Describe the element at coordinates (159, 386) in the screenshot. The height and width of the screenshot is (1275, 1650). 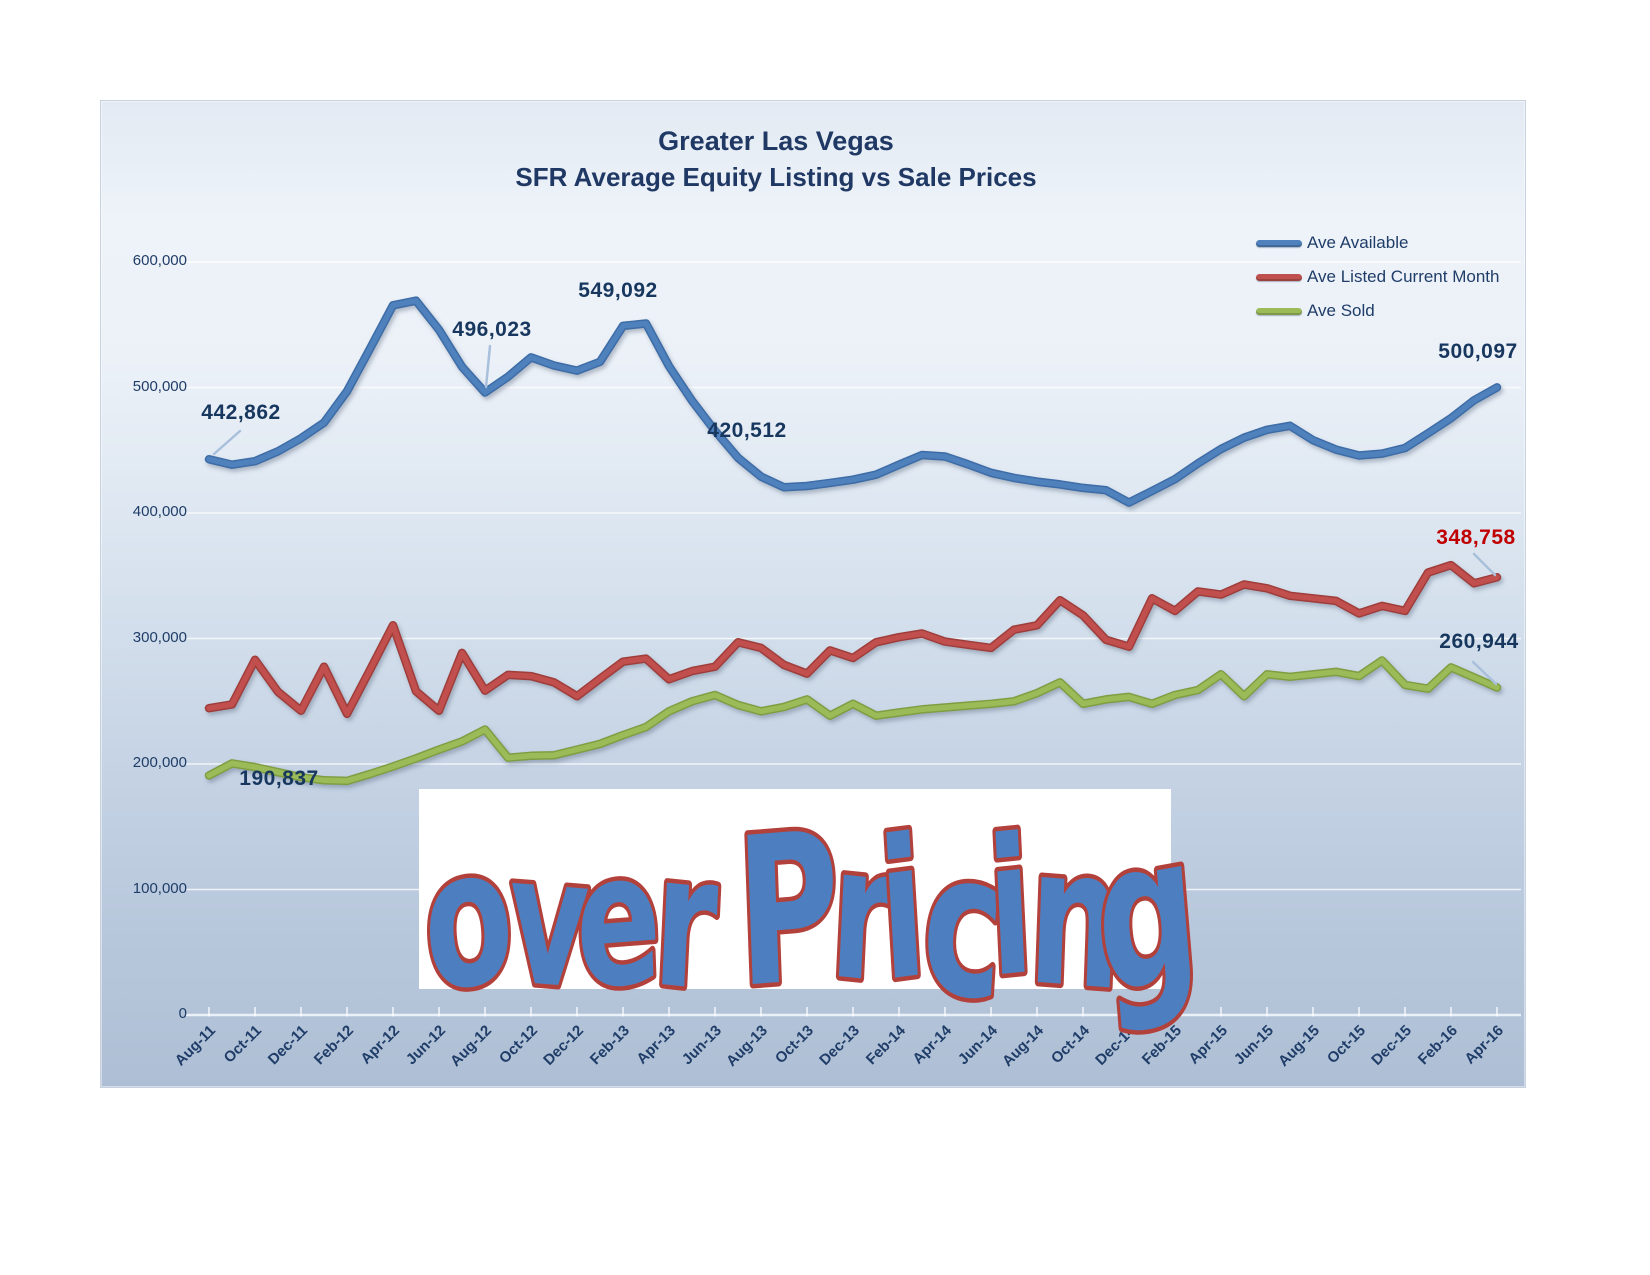
I see `y-axis-label: 500,000` at that location.